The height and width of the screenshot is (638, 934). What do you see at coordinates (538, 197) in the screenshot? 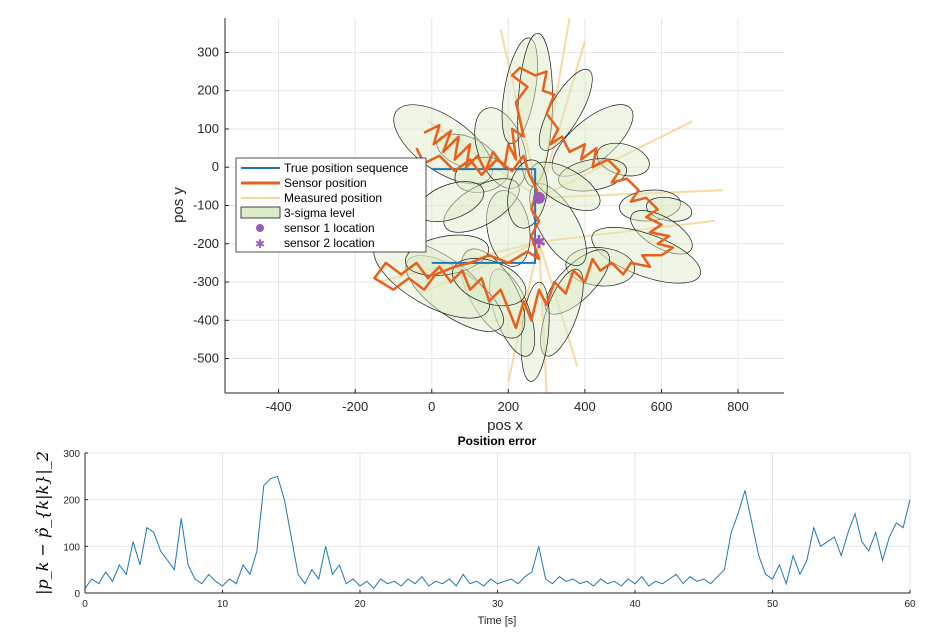
I see `sensor1-marker` at bounding box center [538, 197].